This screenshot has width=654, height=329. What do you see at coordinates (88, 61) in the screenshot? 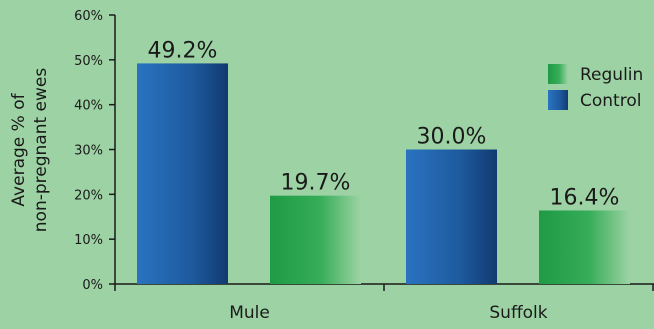
I see `y-tick-label: 50%` at bounding box center [88, 61].